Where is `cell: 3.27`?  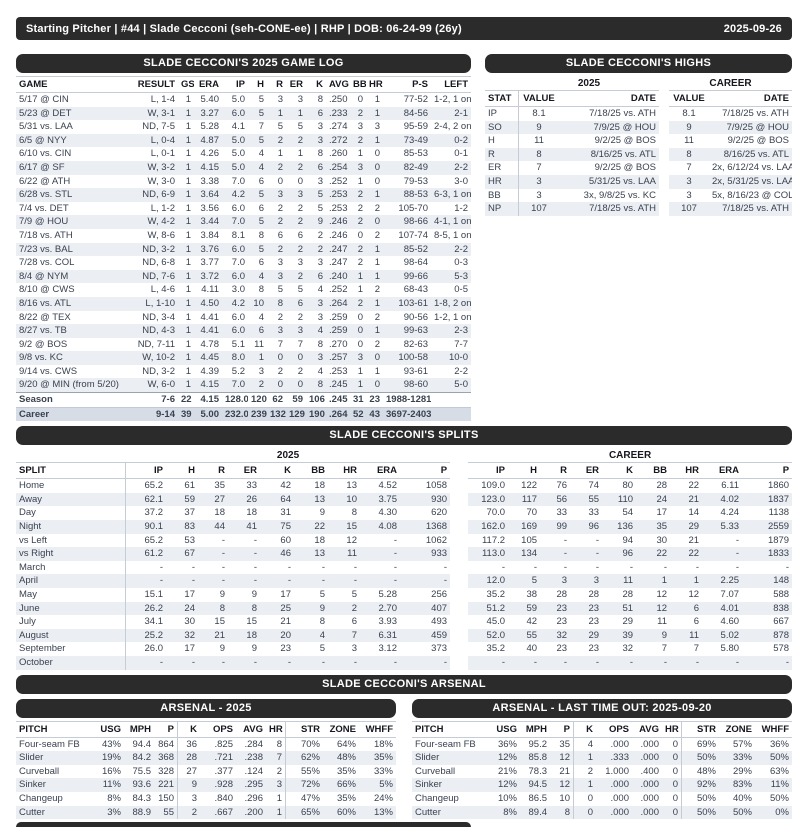
cell: 3.27 is located at coordinates (208, 113).